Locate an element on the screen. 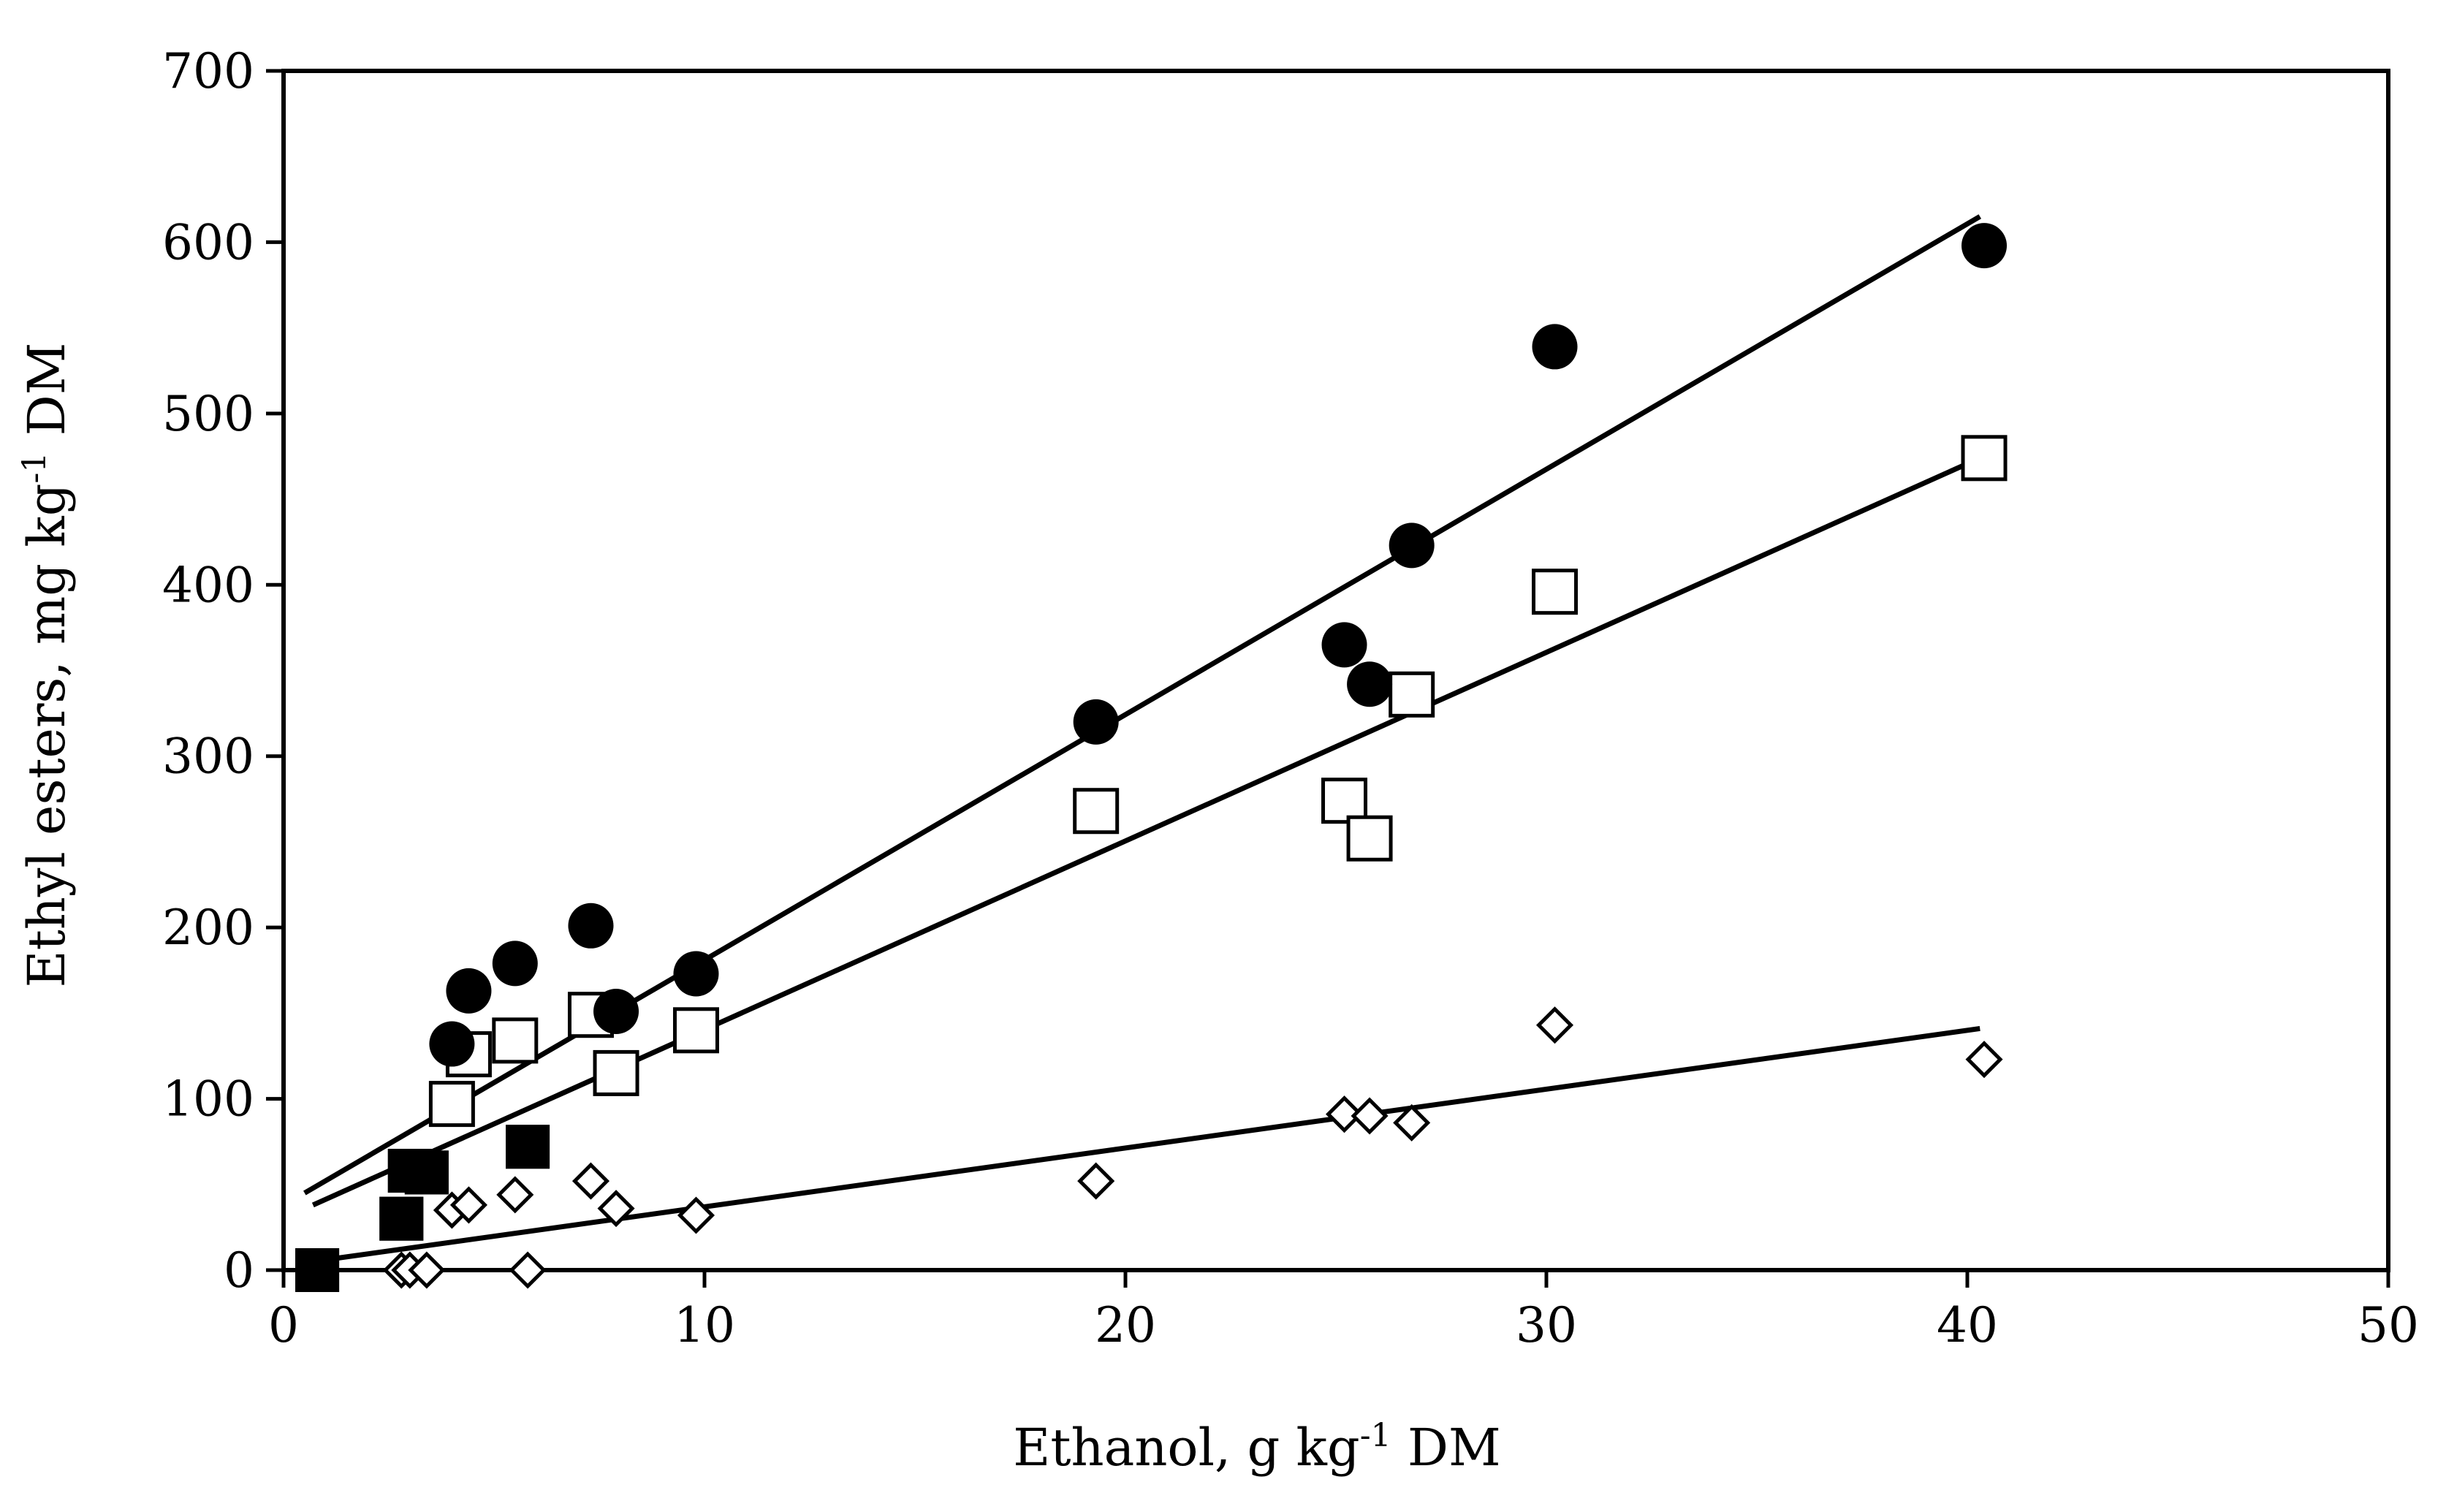 This screenshot has height=1512, width=2446. x-tick-label: 0 is located at coordinates (283, 1325).